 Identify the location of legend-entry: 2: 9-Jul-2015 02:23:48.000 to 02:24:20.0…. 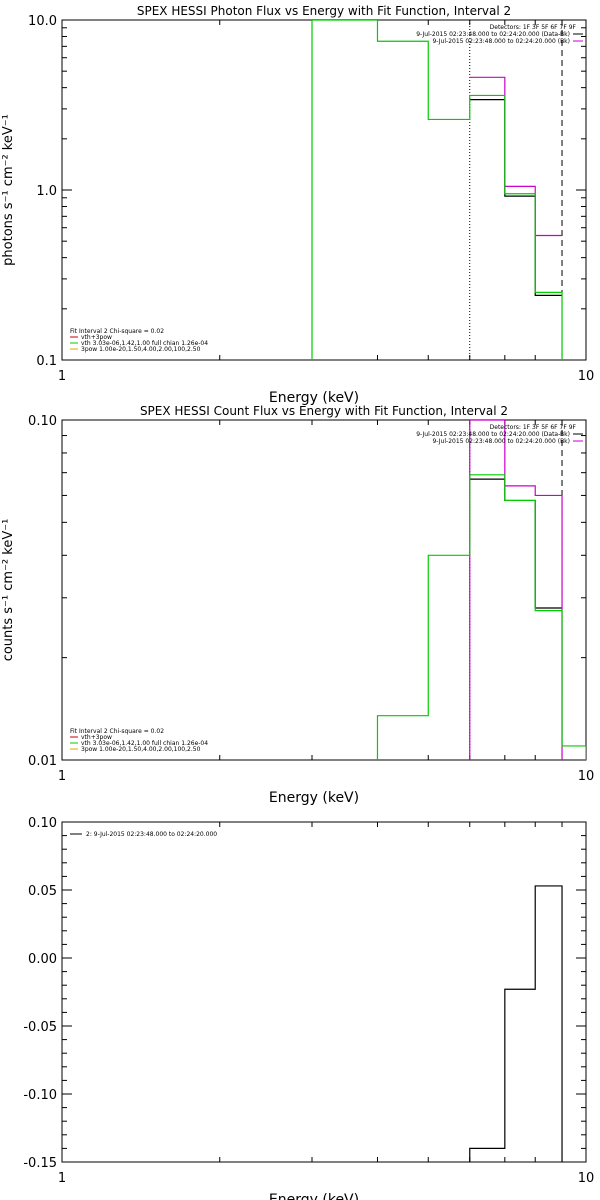
(151, 834).